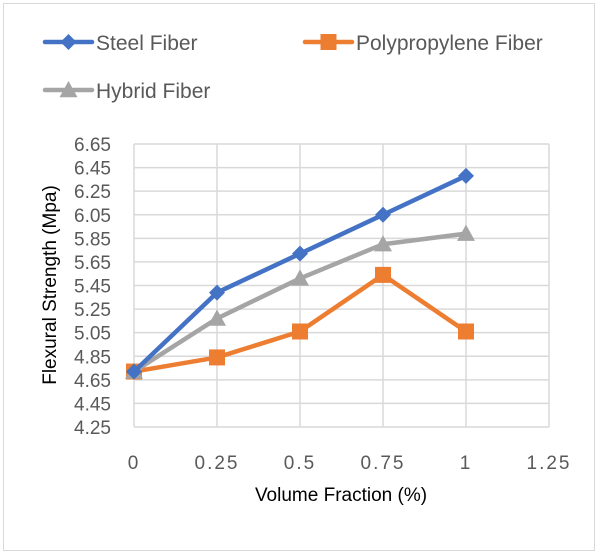  Describe the element at coordinates (92, 263) in the screenshot. I see `y-tick-label: 5.65` at that location.